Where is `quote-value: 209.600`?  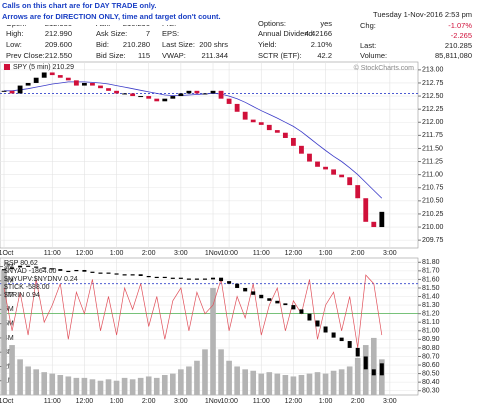
quote-value: 209.600 is located at coordinates (58, 44).